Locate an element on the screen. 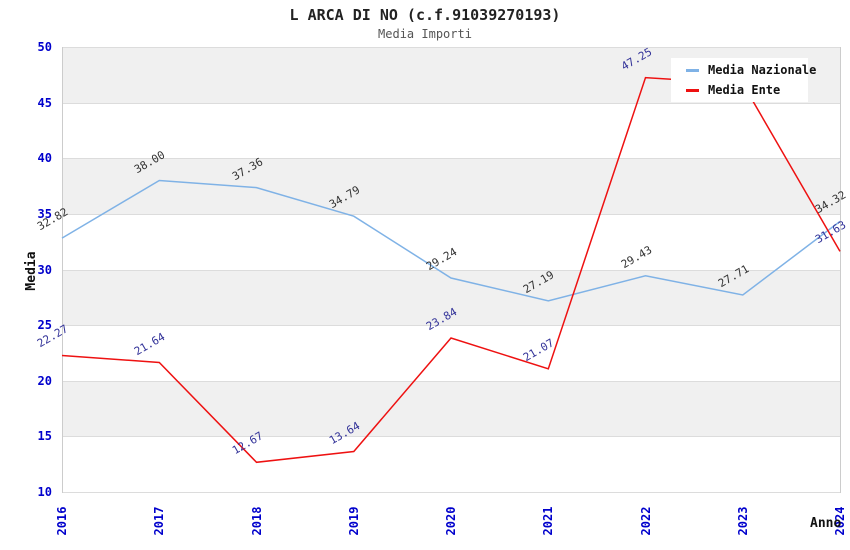 This screenshot has width=850, height=550. legend-item-media-ente: Media Ente is located at coordinates (747, 90).